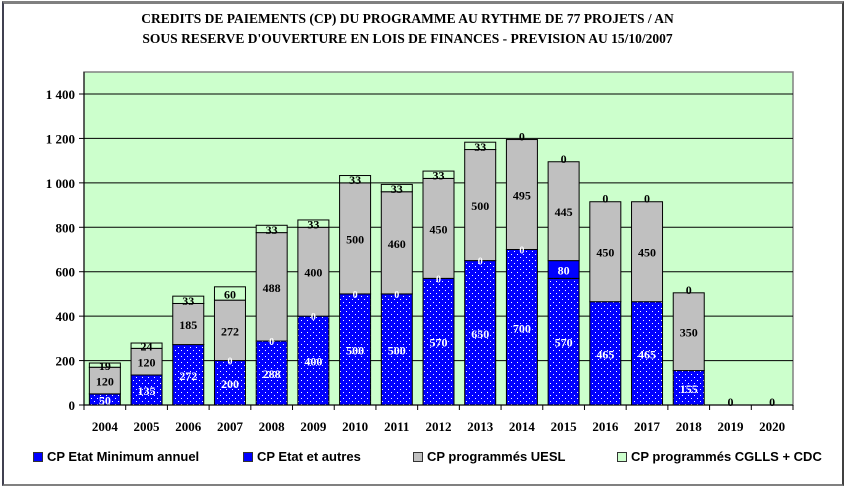  What do you see at coordinates (66, 272) in the screenshot?
I see `y-tick-label: 600` at bounding box center [66, 272].